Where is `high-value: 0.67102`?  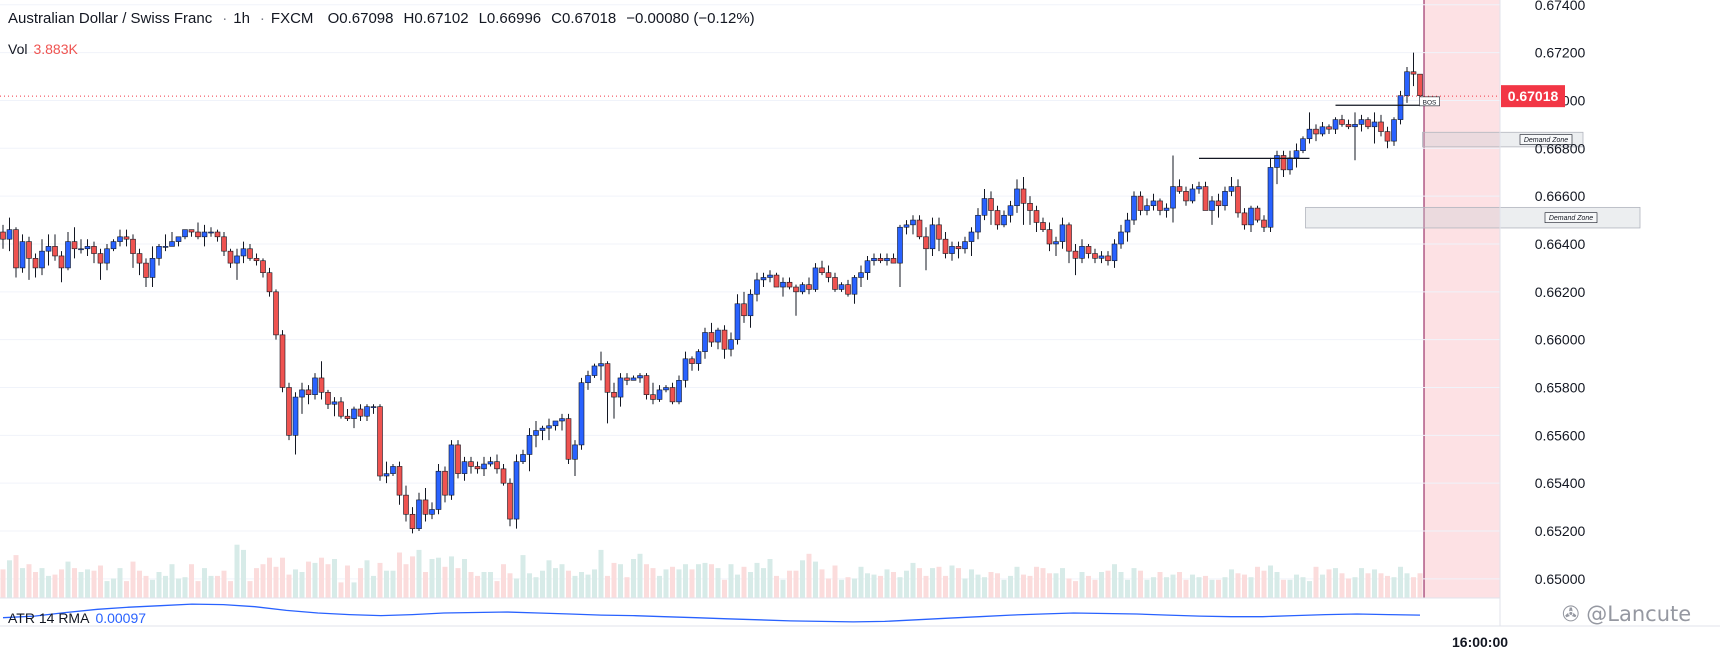 high-value: 0.67102 is located at coordinates (441, 18).